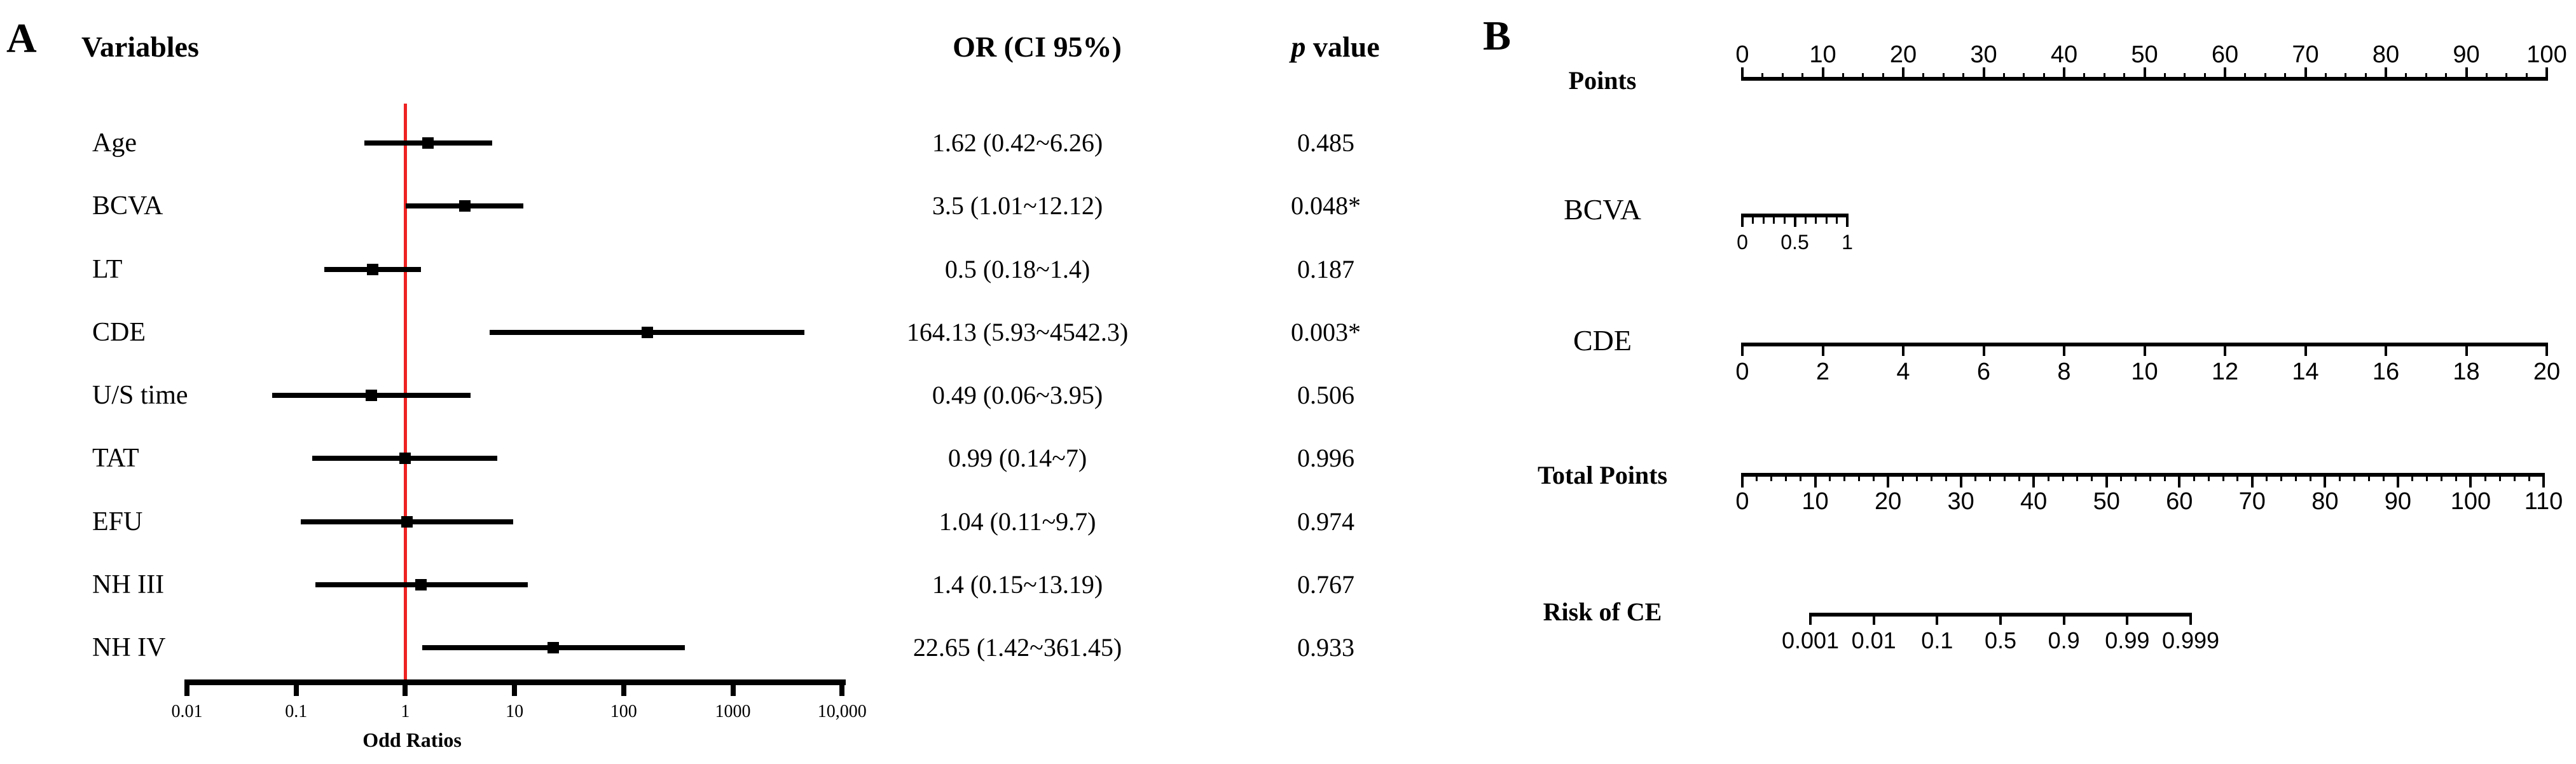  I want to click on or-ci-value: 3.5 (1.01~12.12), so click(1017, 206).